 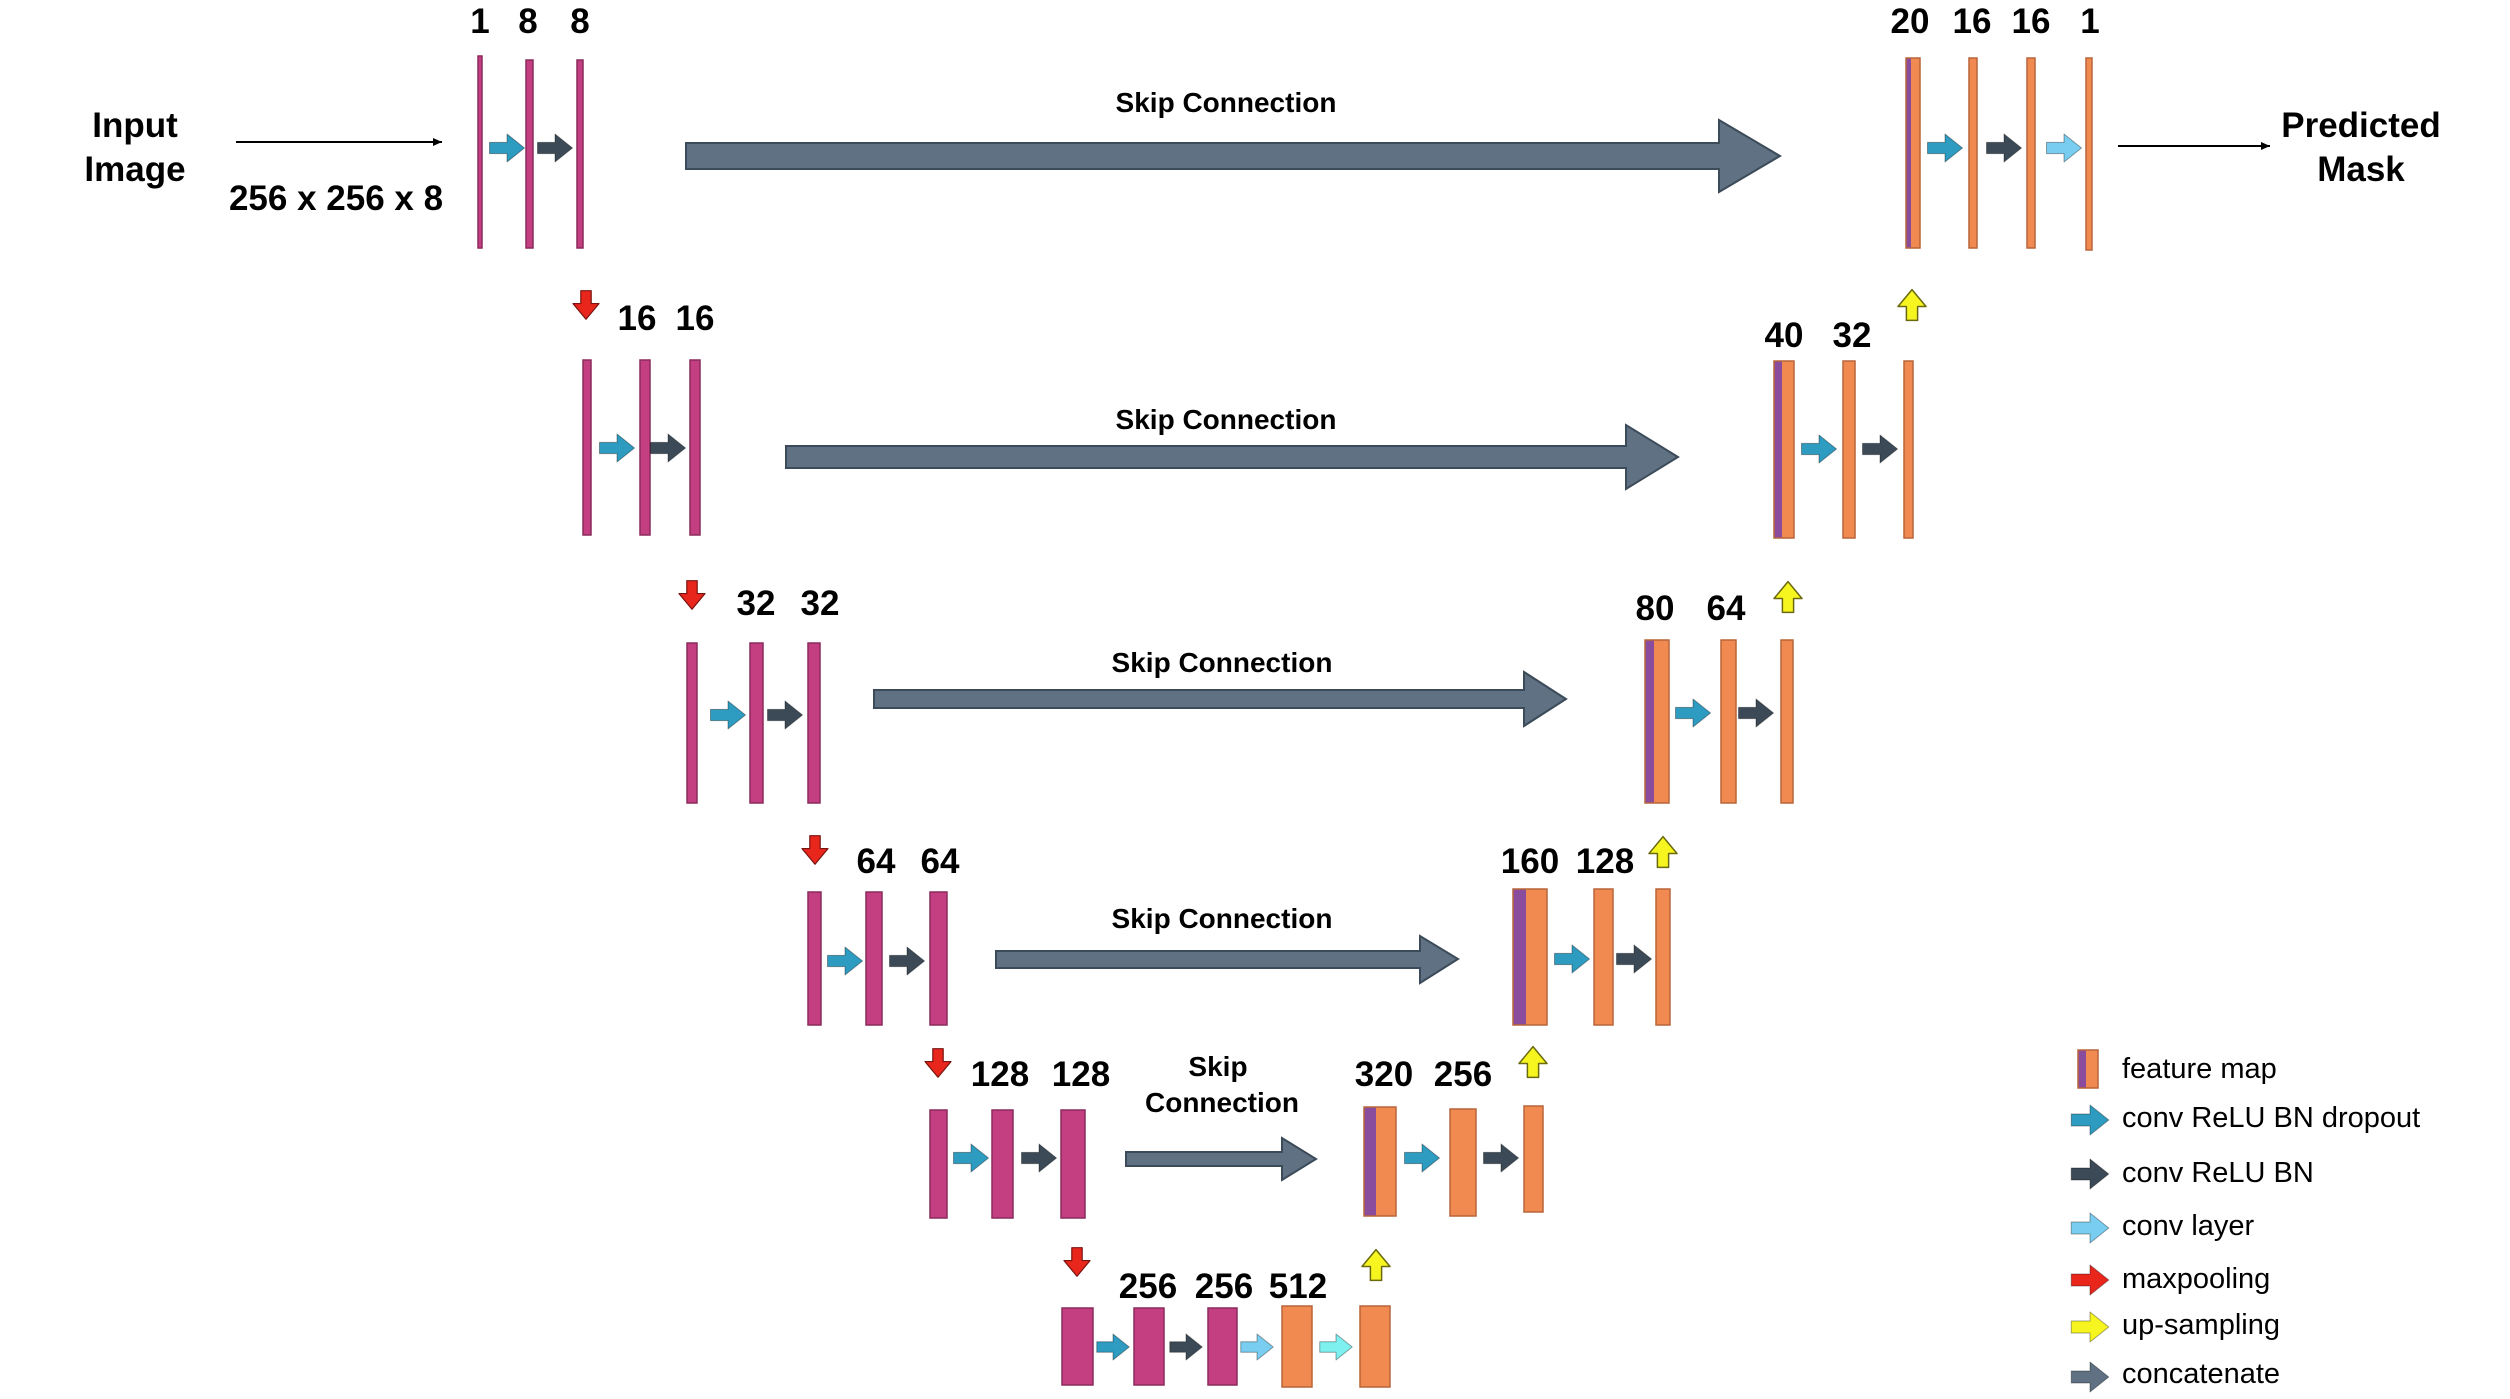 I want to click on enc-l2-label-1: 16, so click(x=637, y=318).